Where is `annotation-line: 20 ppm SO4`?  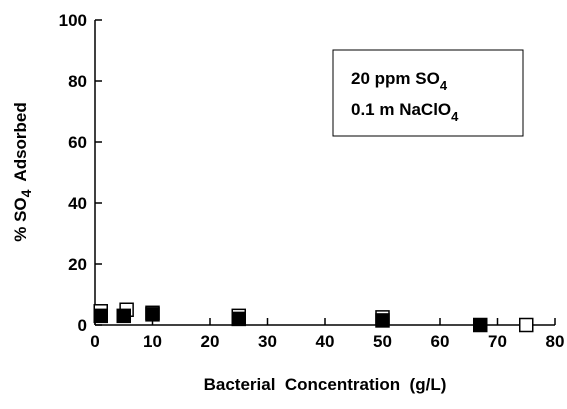 annotation-line: 20 ppm SO4 is located at coordinates (399, 81).